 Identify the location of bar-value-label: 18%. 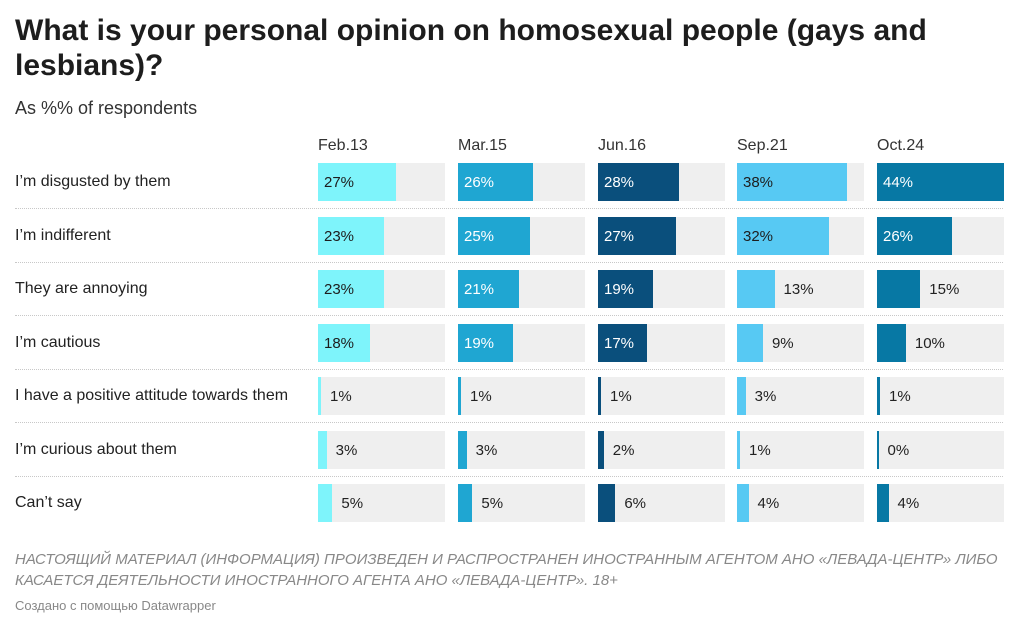
(339, 343).